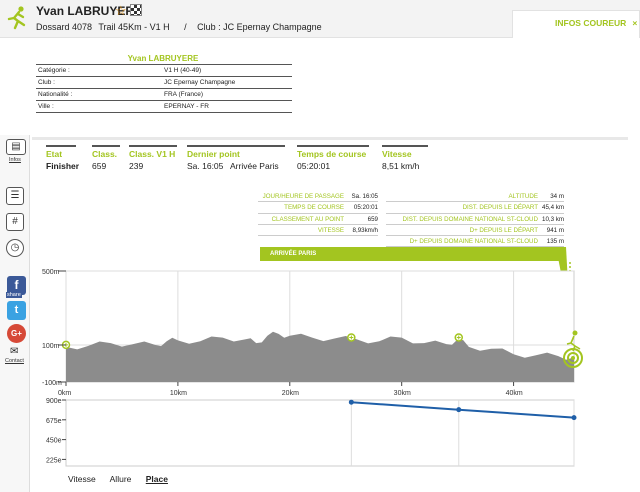  Describe the element at coordinates (475, 231) in the screenshot. I see `tooltip-row: D+ DEPUIS LE DÉPART 941 m` at that location.